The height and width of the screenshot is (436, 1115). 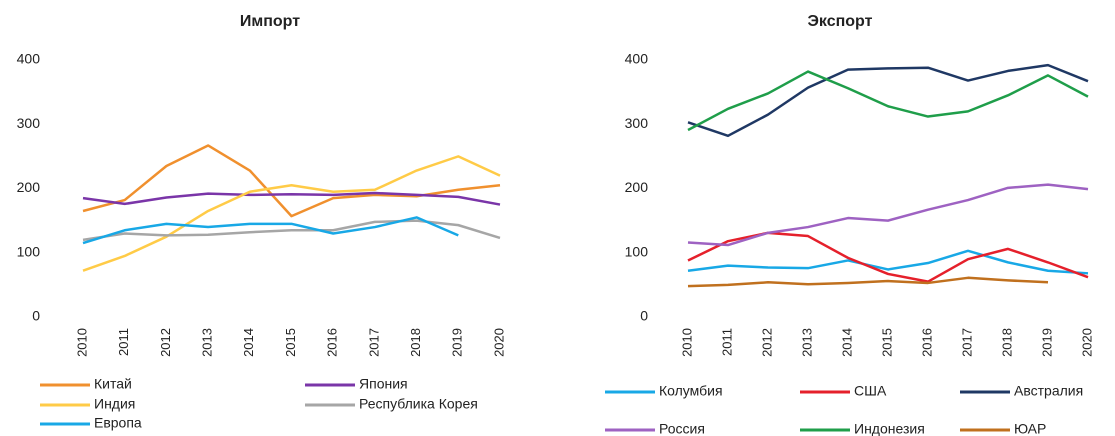 What do you see at coordinates (114, 404) in the screenshot?
I see `legend-label: Индия` at bounding box center [114, 404].